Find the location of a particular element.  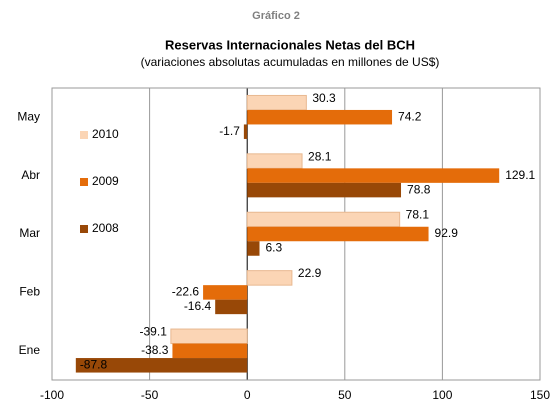

data-label: 28.1 is located at coordinates (320, 156).